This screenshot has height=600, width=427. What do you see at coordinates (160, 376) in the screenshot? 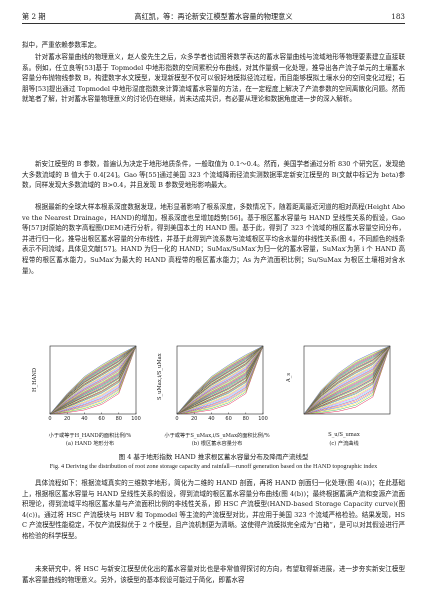
I see `panel-b-ylabel: S_uMax,i/S_uMax` at bounding box center [160, 376].